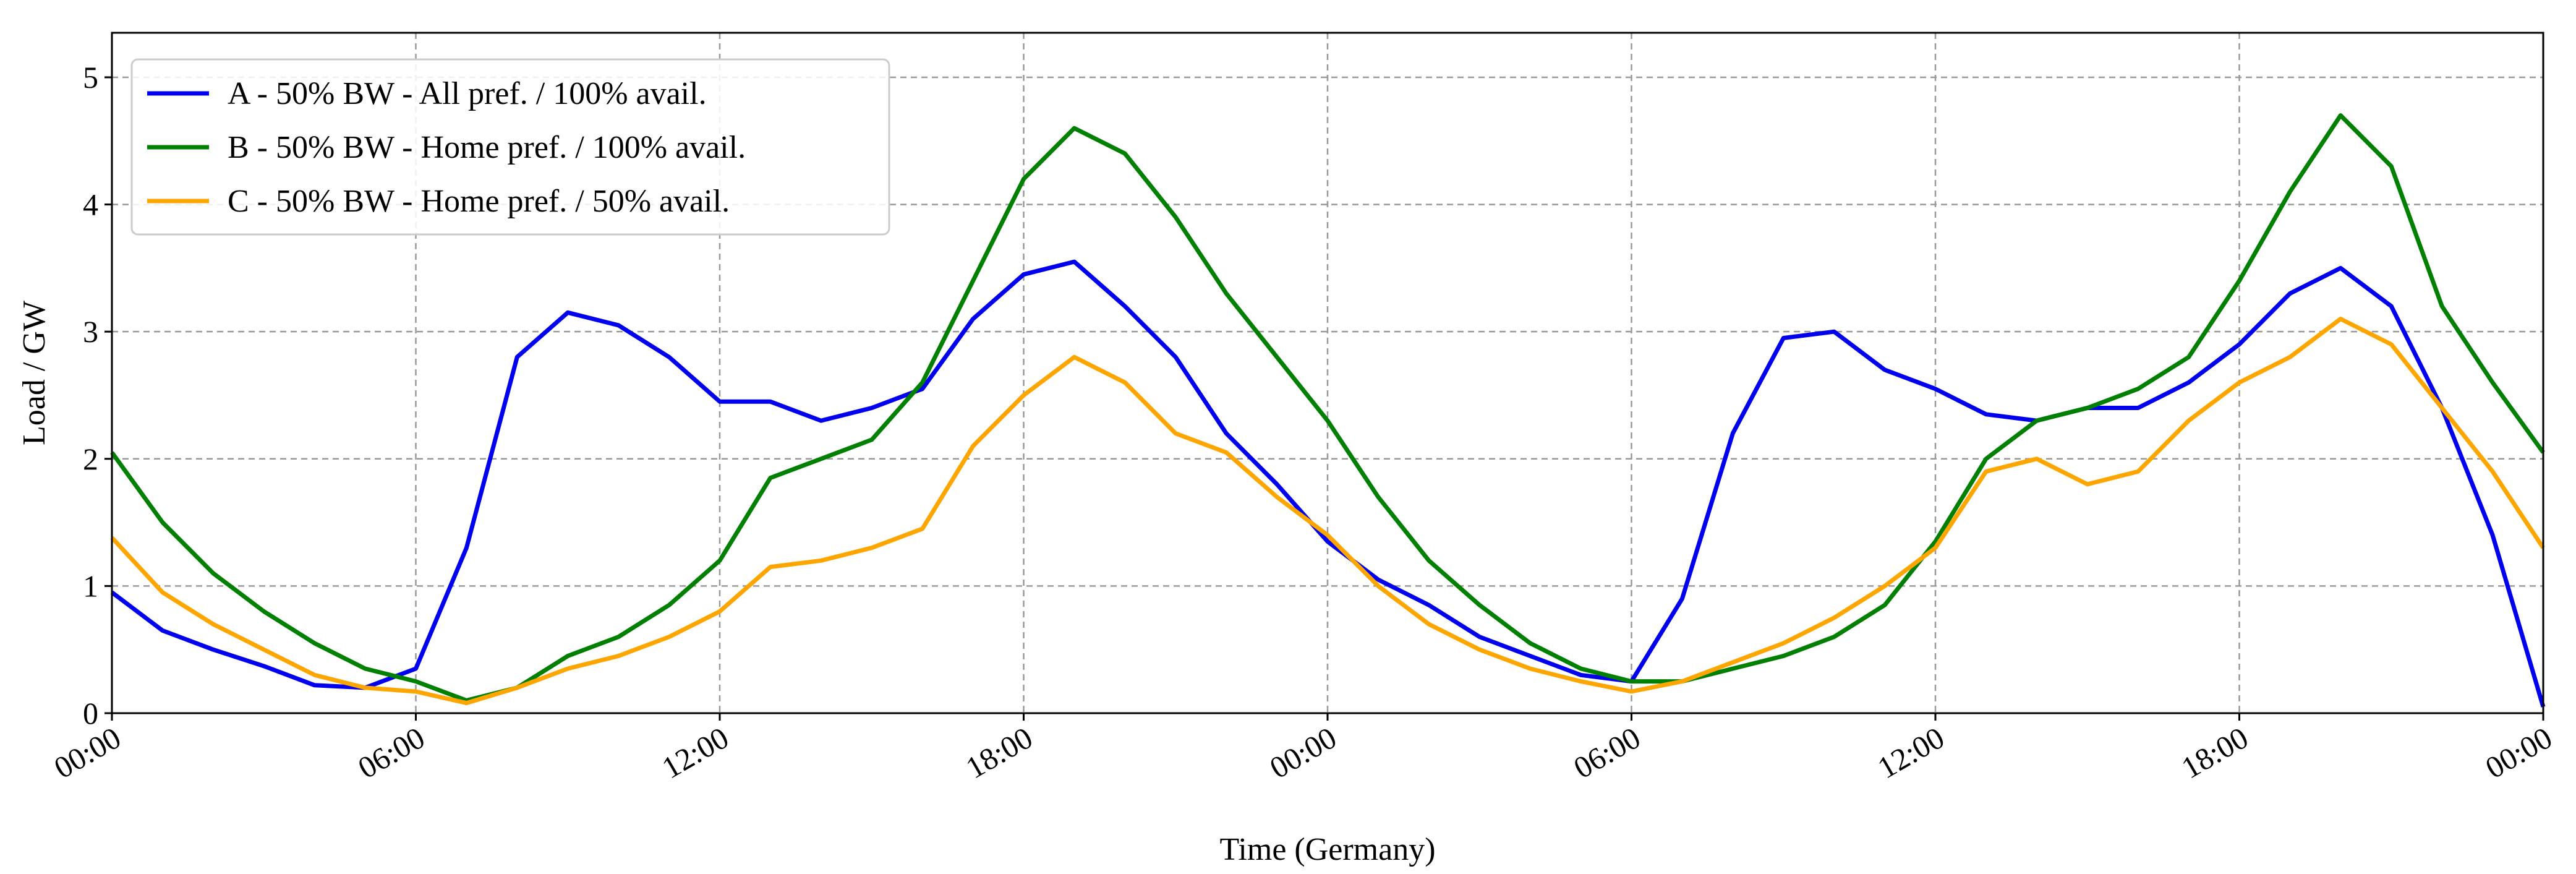 The height and width of the screenshot is (874, 2576). I want to click on y-tick-label: 0, so click(90, 713).